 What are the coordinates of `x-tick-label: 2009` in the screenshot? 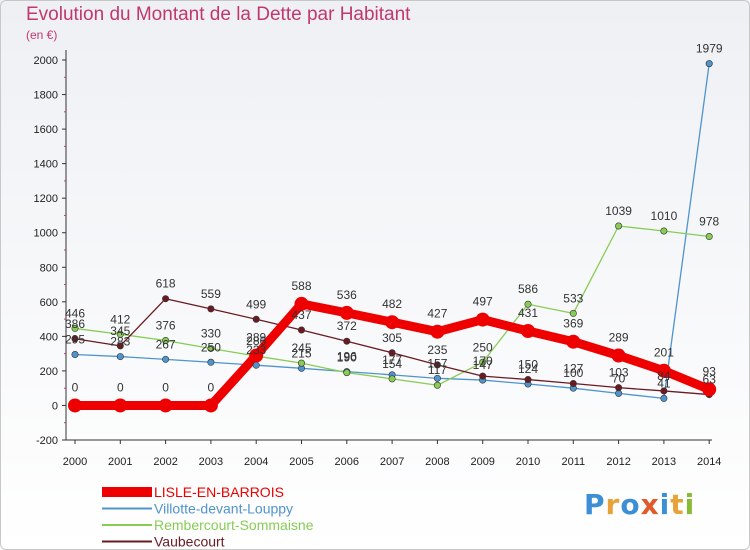 It's located at (482, 462).